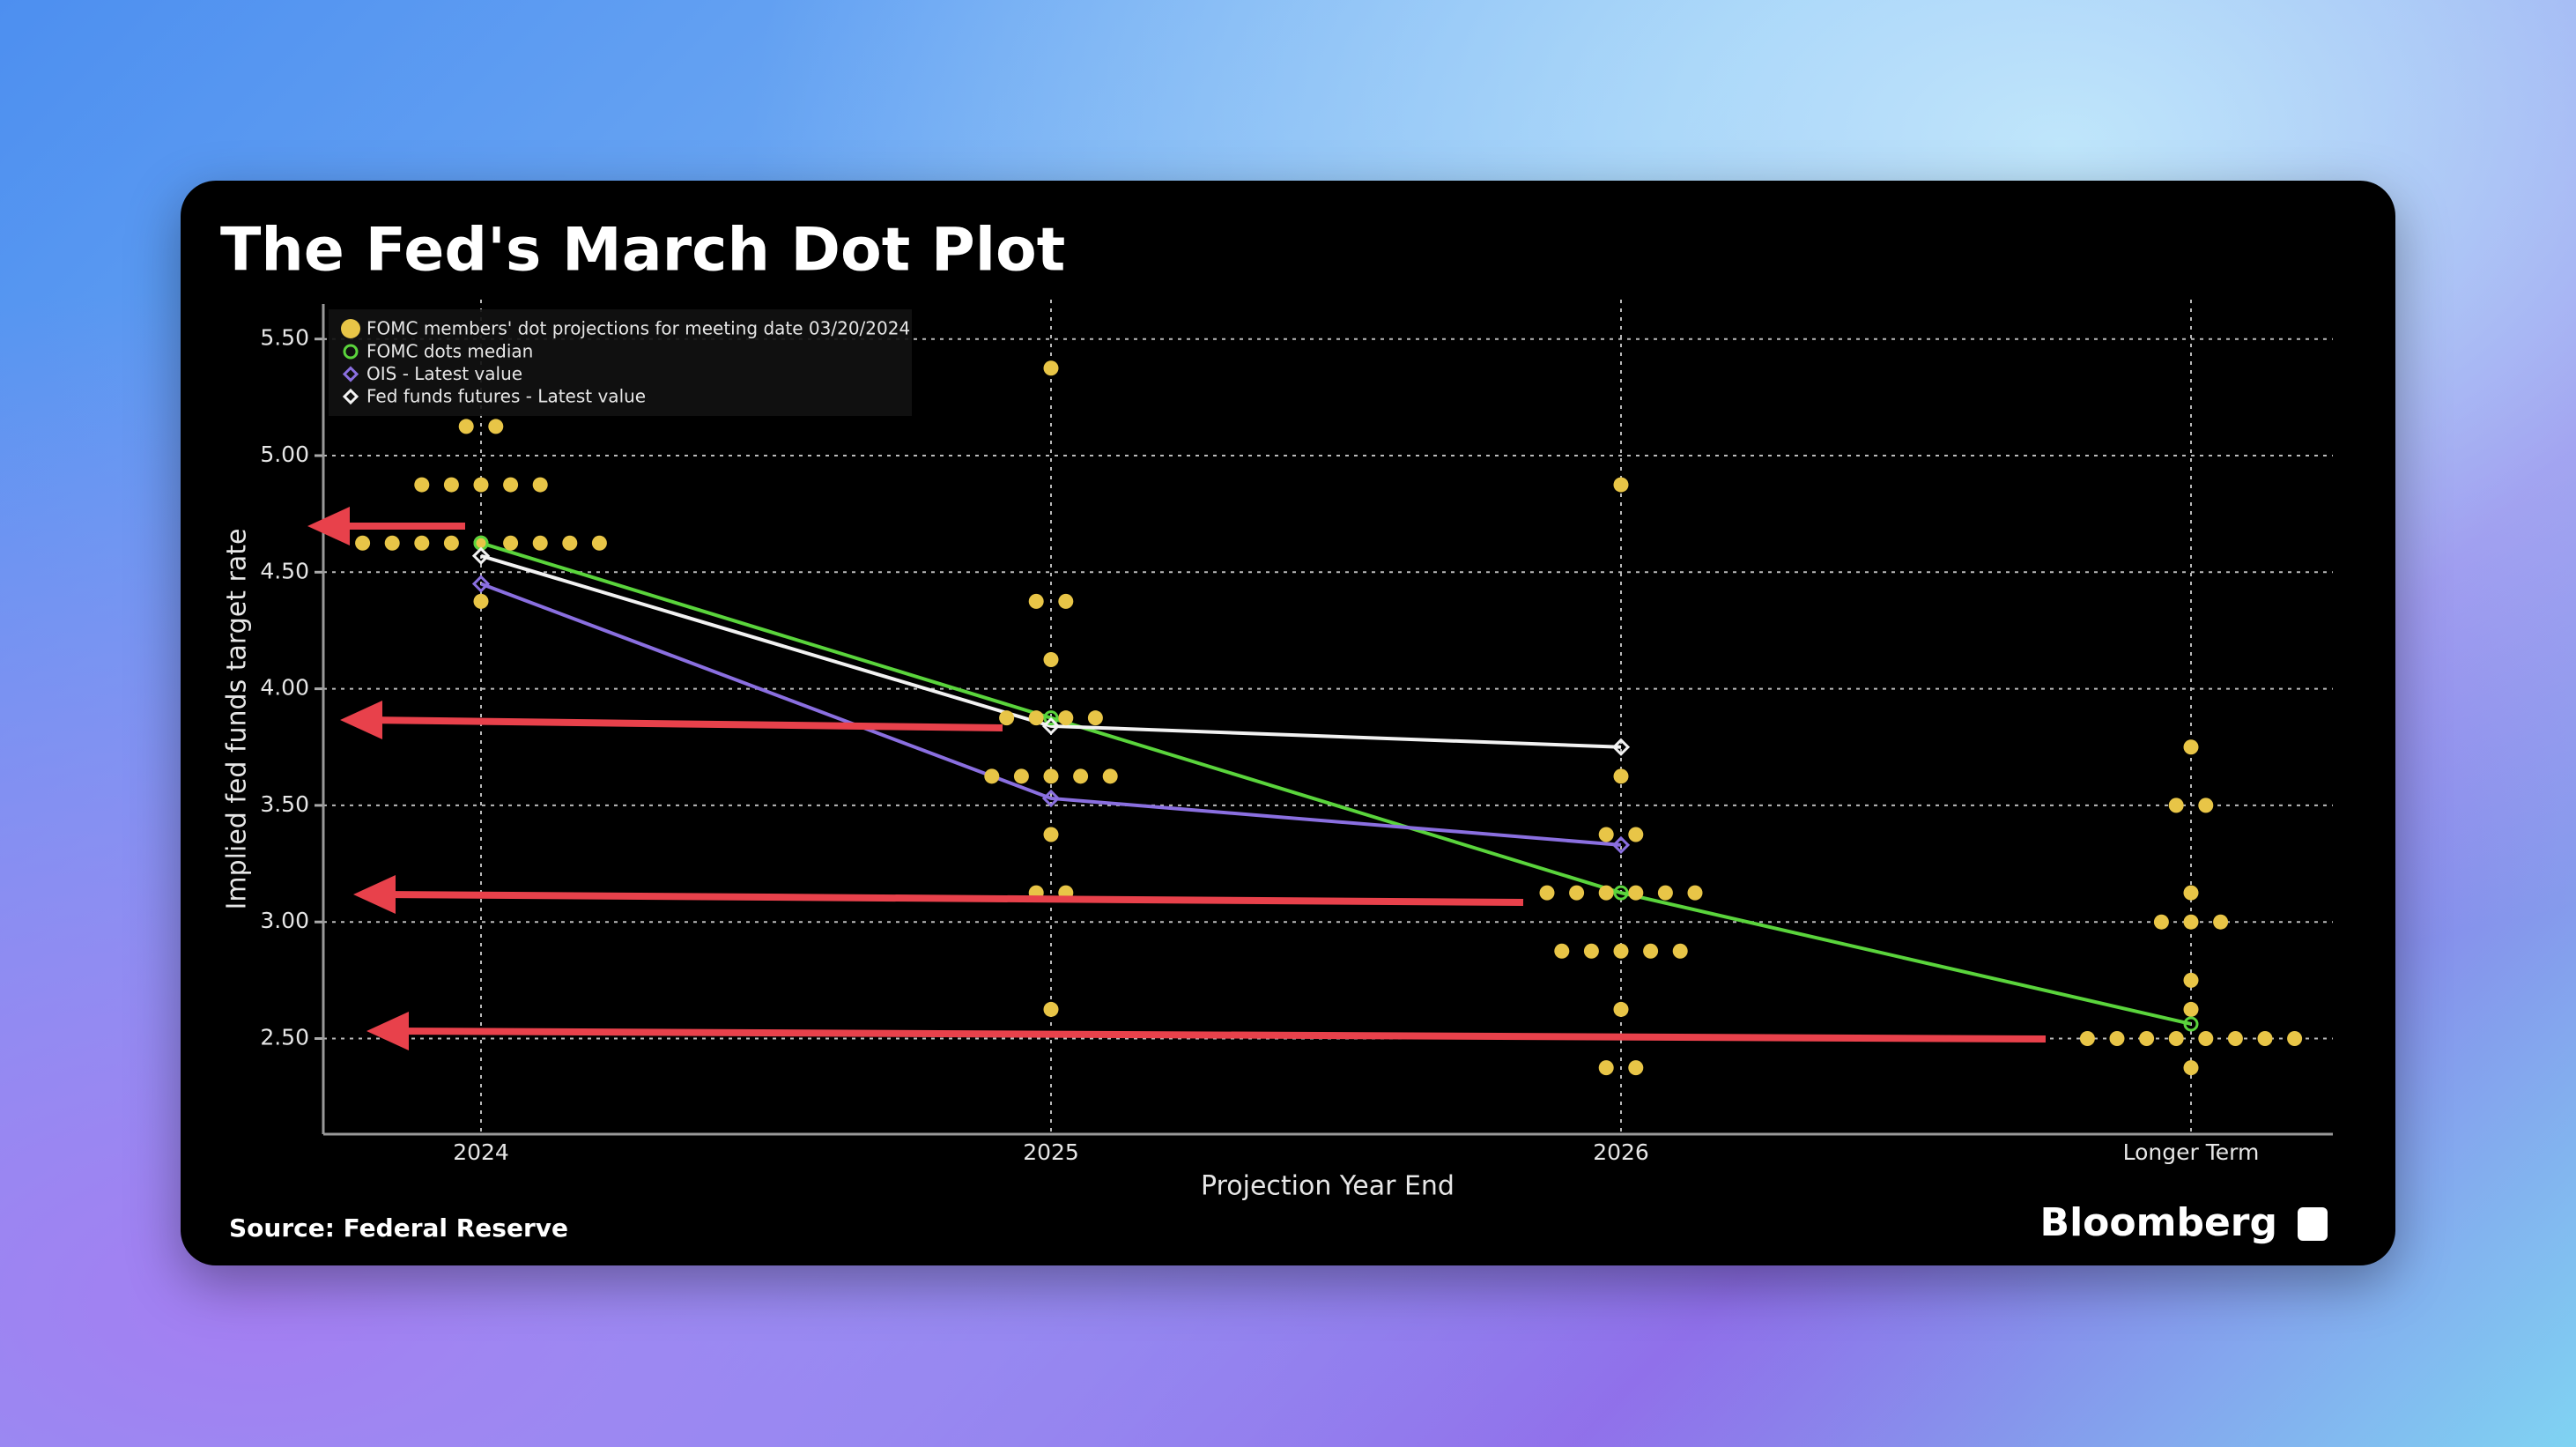 This screenshot has width=2576, height=1447. Describe the element at coordinates (284, 804) in the screenshot. I see `y-tick-label: 3.50` at that location.